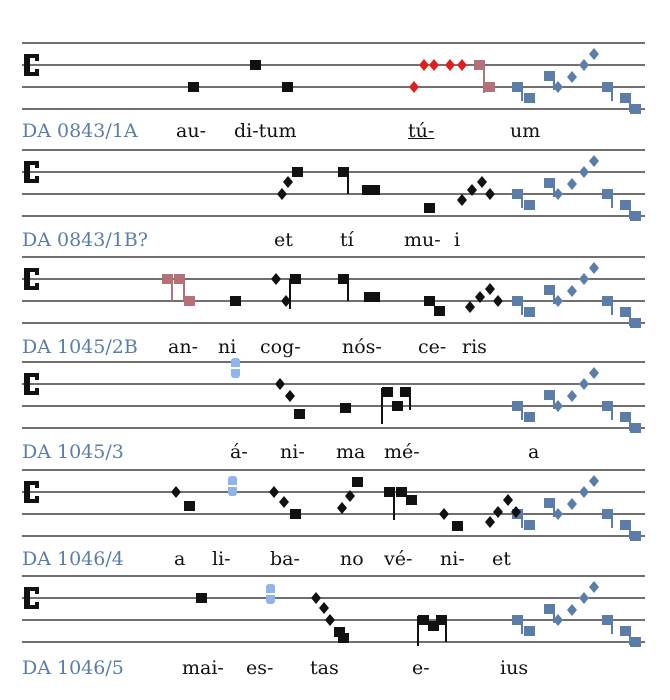 This screenshot has width=670, height=700. I want to click on lyric-syllable: ni-, so click(292, 452).